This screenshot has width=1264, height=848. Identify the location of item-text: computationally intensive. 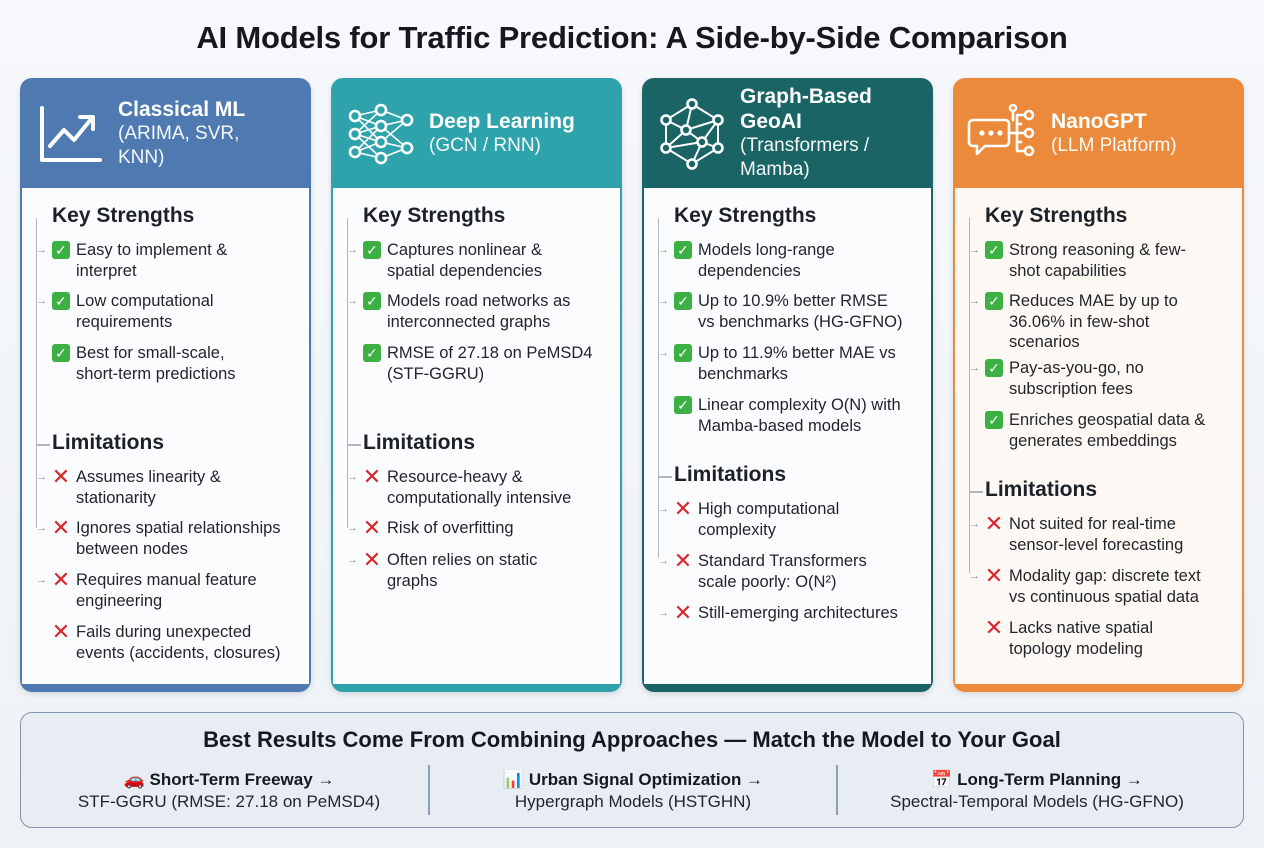
(479, 497).